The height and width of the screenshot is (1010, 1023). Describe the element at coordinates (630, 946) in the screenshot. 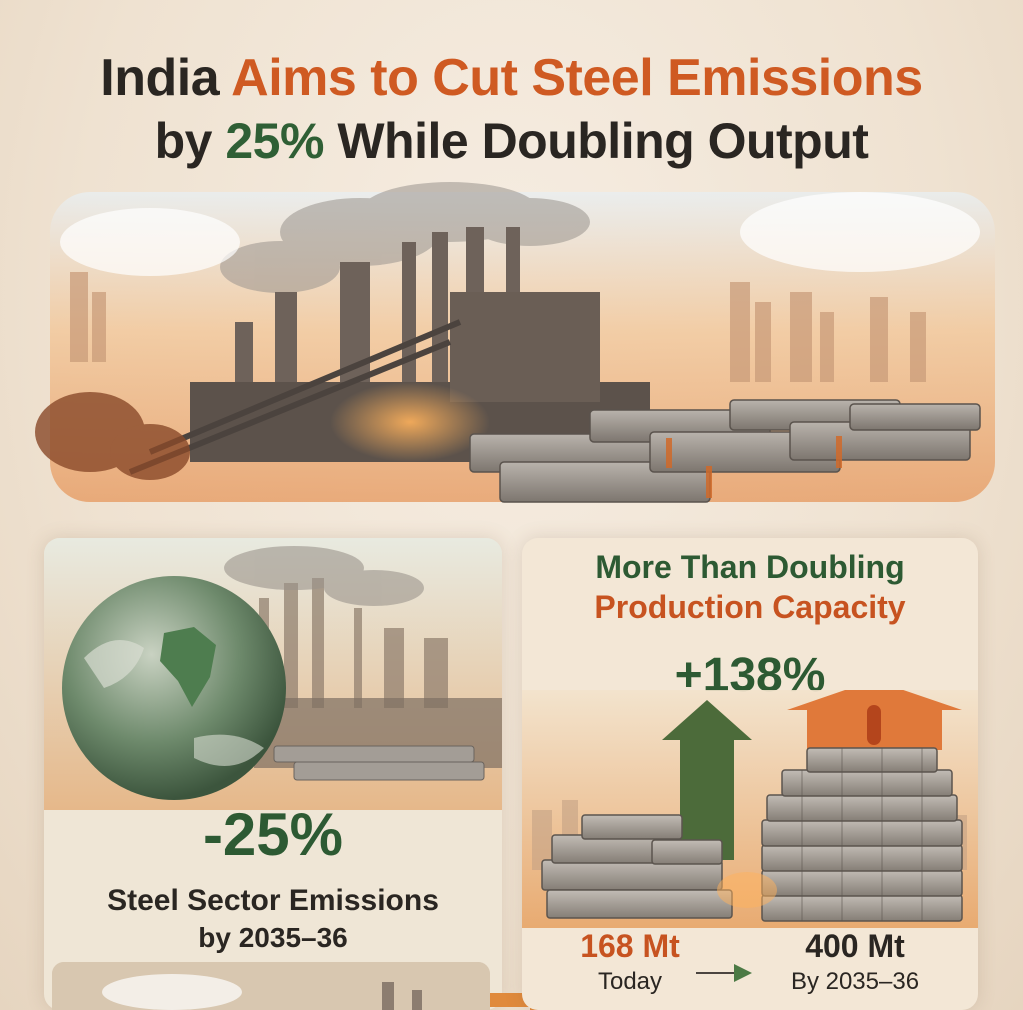

I see `current-capacity: 168 Mt` at that location.